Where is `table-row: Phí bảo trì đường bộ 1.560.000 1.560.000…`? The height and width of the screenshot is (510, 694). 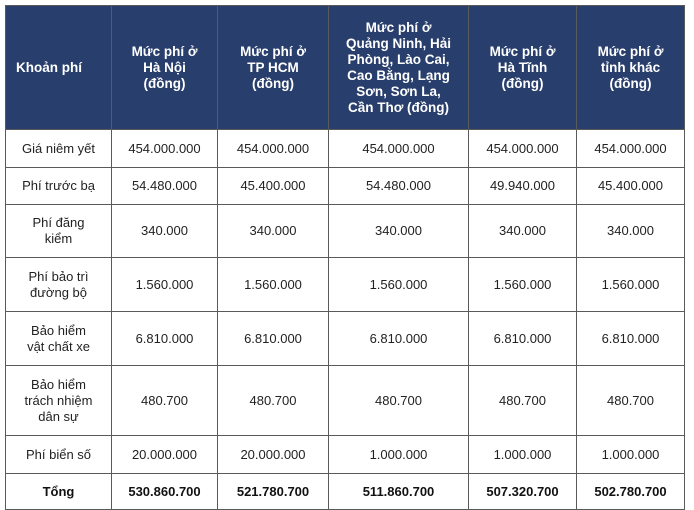
table-row: Phí bảo trì đường bộ 1.560.000 1.560.000… is located at coordinates (345, 284).